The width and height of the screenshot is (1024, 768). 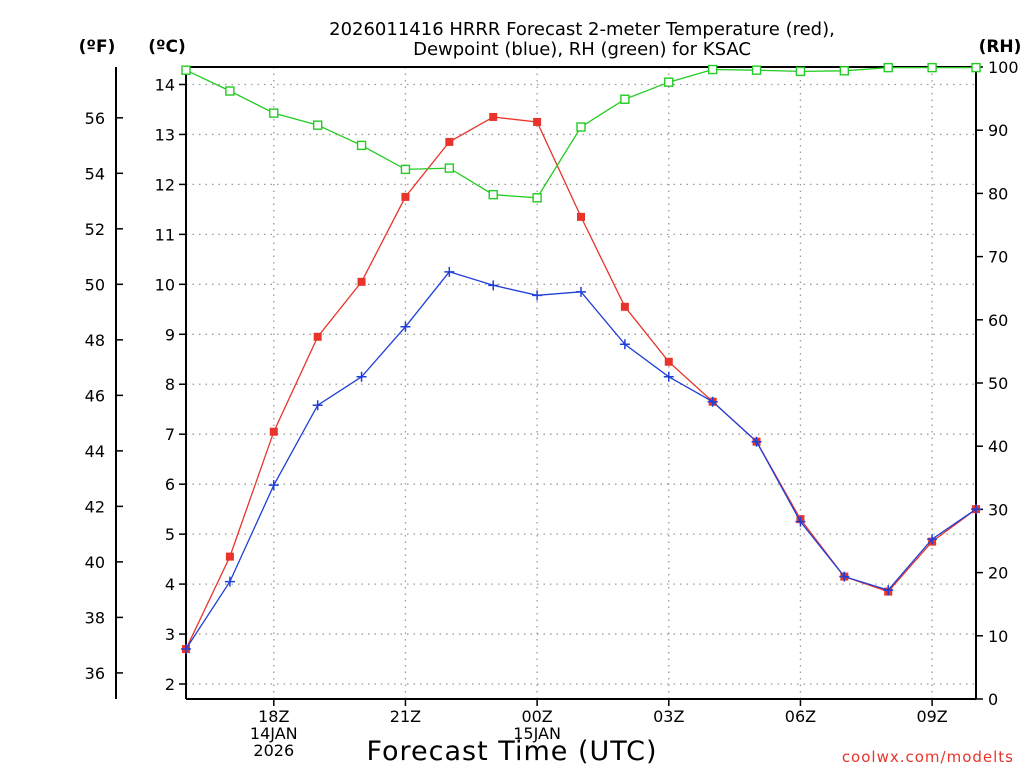 What do you see at coordinates (165, 84) in the screenshot?
I see `celsius-tick-label: 14` at bounding box center [165, 84].